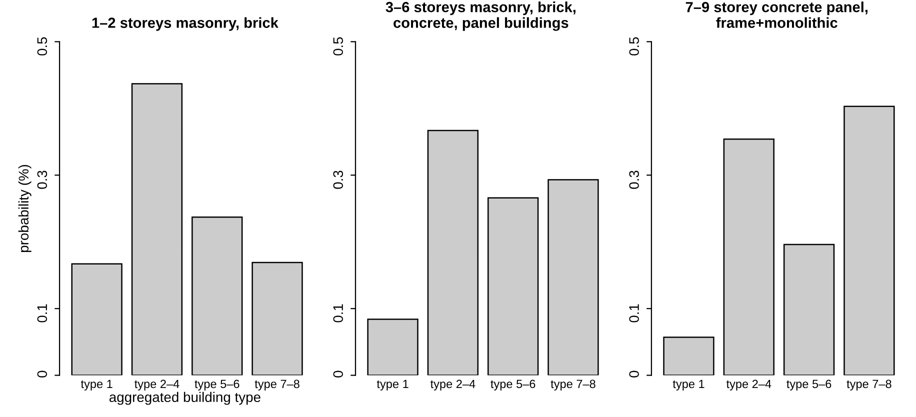 The image size is (916, 417). What do you see at coordinates (25, 208) in the screenshot?
I see `y-axis-title: probability (%)` at bounding box center [25, 208].